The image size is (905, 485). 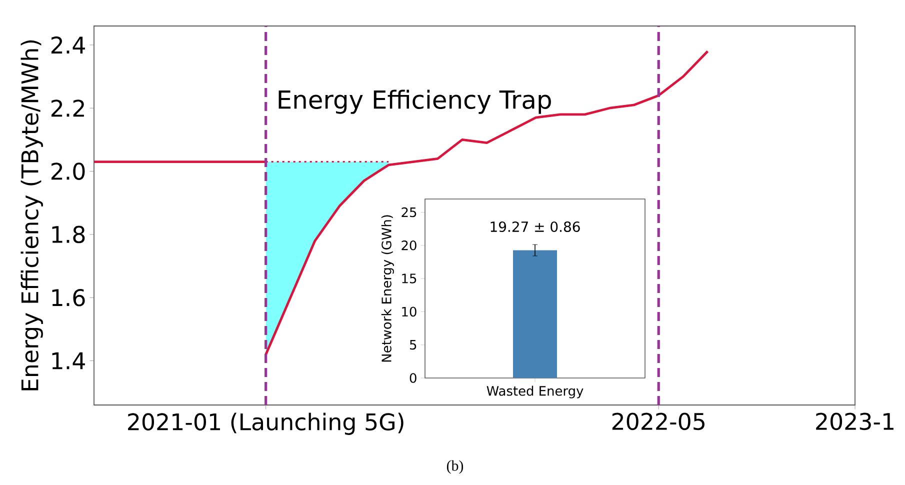 What do you see at coordinates (455, 467) in the screenshot?
I see `text: (b)` at bounding box center [455, 467].